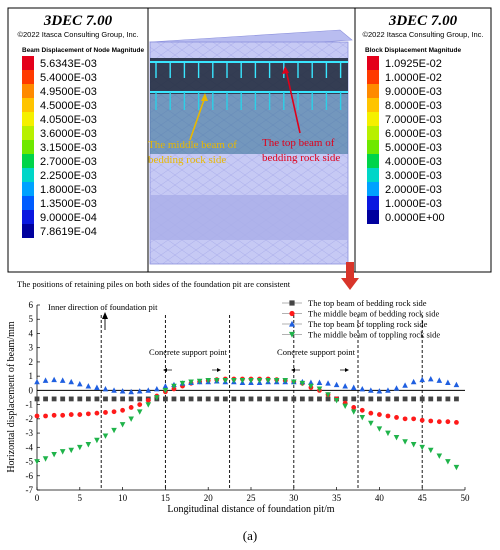 The image size is (500, 550). I want to click on x-tick-label: 10, so click(123, 498).